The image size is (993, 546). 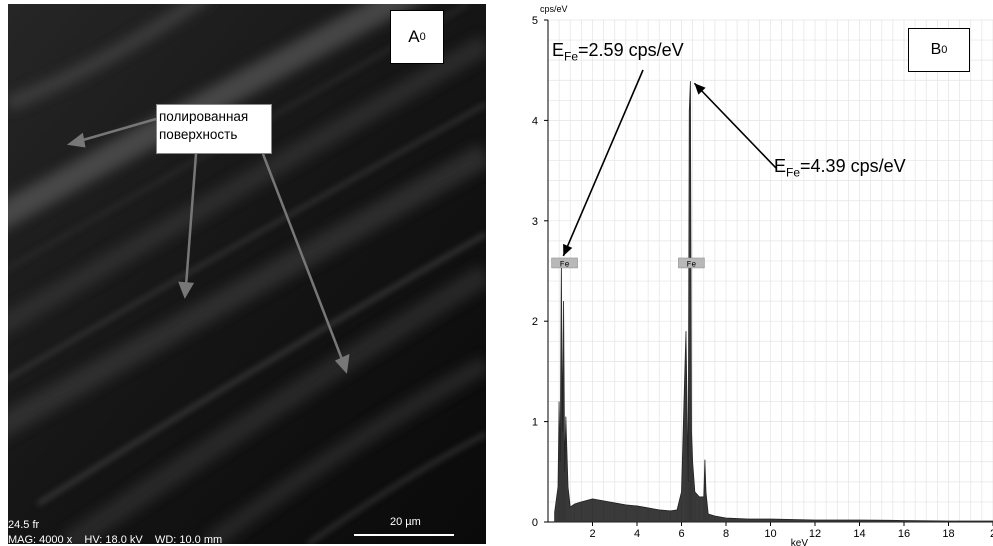 I want to click on sem-footer-params: MAG: 4000 x HV: 18.0 kV WD: 10.0 mm, so click(x=115, y=539).